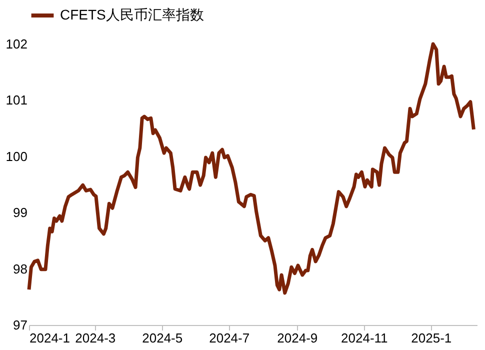 Image resolution: width=485 pixels, height=350 pixels. Describe the element at coordinates (132, 14) in the screenshot. I see `legend-label: CFETS人民币汇率指数` at that location.